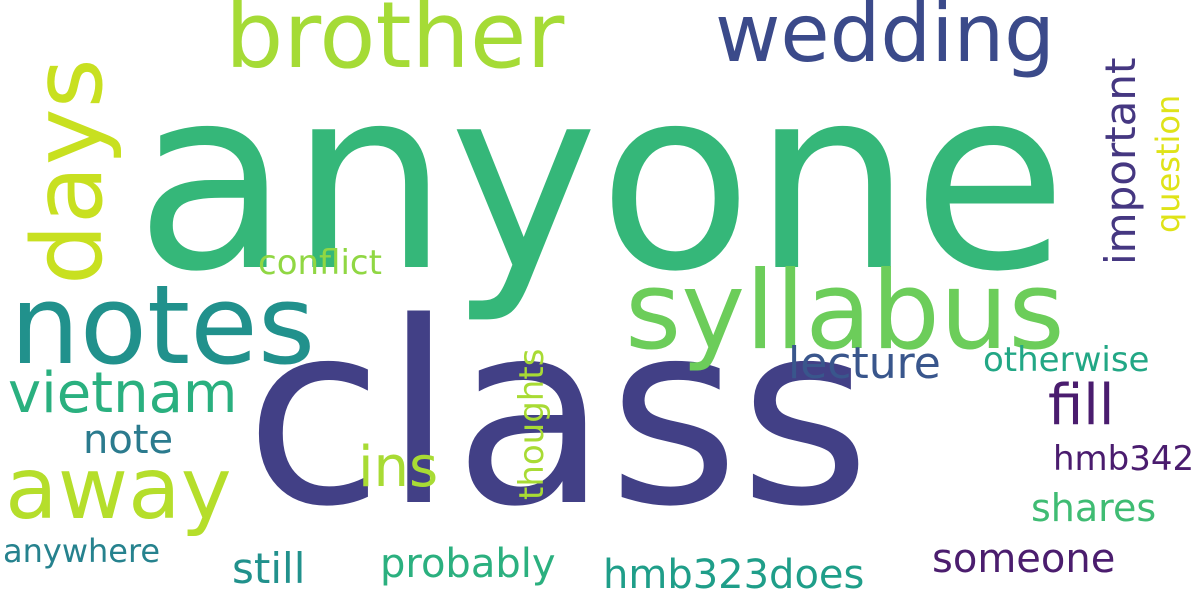 This screenshot has width=1200, height=600. What do you see at coordinates (123, 393) in the screenshot?
I see `word-vietnam: vietnam` at bounding box center [123, 393].